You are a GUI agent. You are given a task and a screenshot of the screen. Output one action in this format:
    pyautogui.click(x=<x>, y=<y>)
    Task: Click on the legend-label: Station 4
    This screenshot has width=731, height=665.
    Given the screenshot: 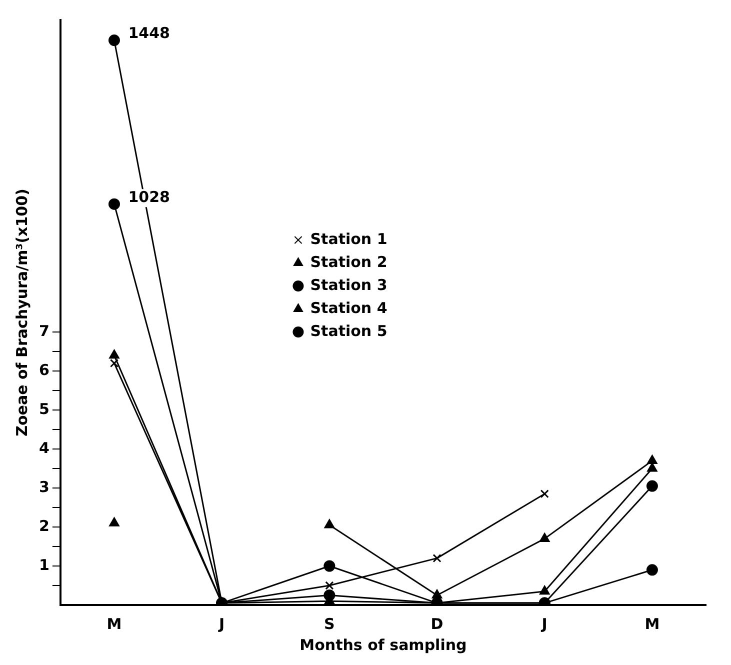 What is the action you would take?
    pyautogui.click(x=349, y=307)
    